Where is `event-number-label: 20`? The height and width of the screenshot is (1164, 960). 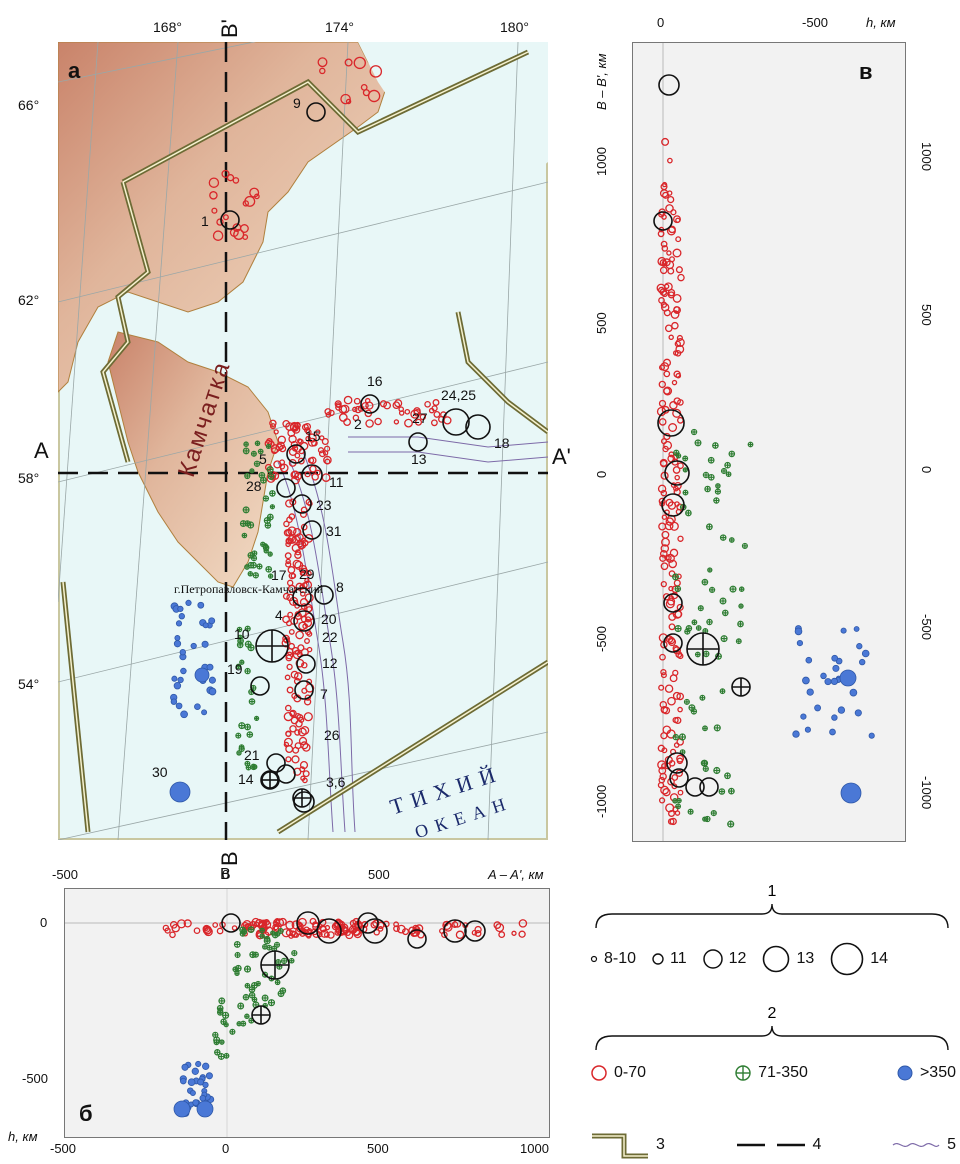
event-number-label: 20 is located at coordinates (329, 619).